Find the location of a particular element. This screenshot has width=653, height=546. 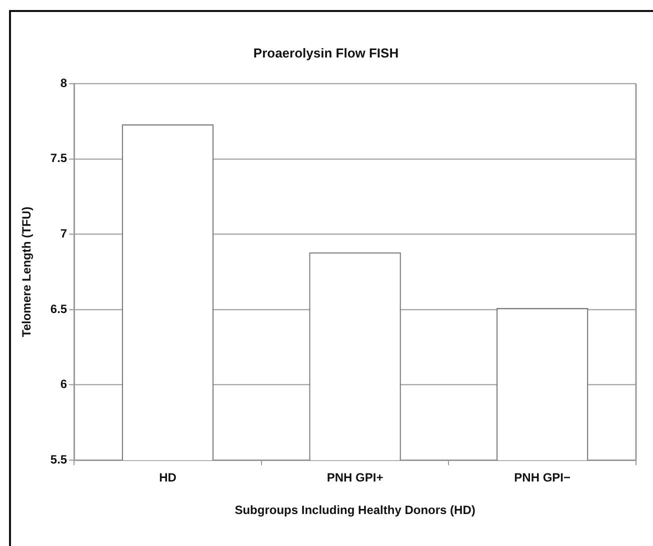

y-tick-label: 5.5 is located at coordinates (59, 459).